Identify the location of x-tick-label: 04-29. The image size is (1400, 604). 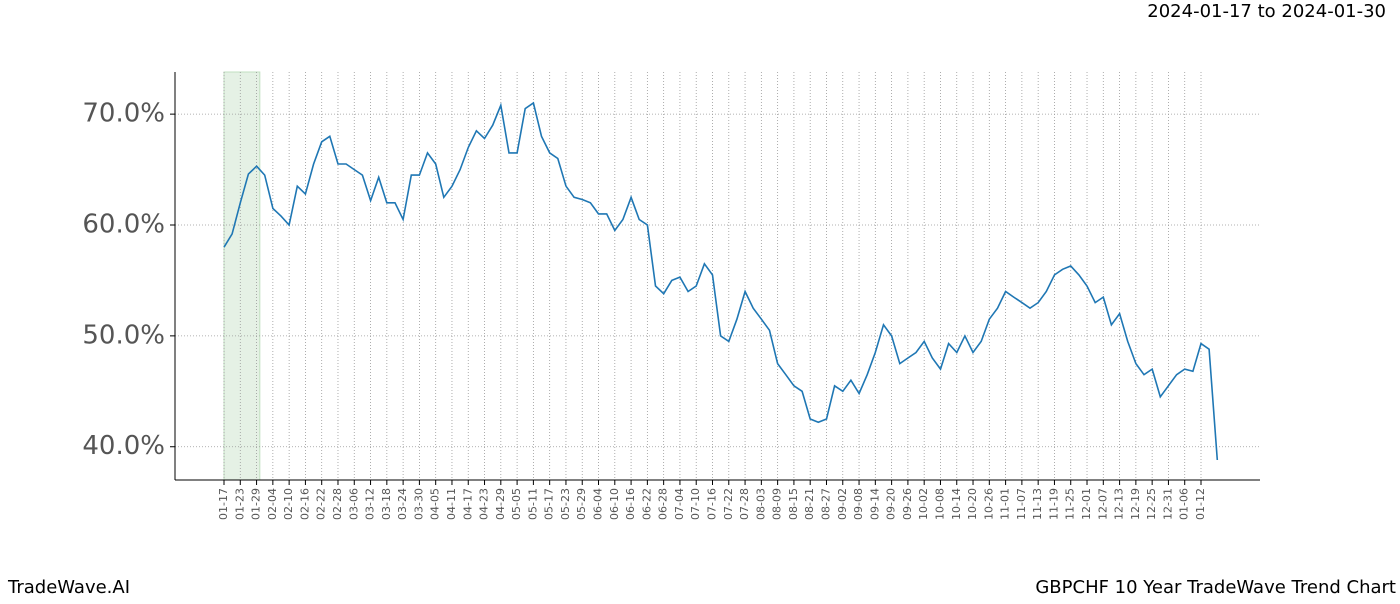
(500, 504).